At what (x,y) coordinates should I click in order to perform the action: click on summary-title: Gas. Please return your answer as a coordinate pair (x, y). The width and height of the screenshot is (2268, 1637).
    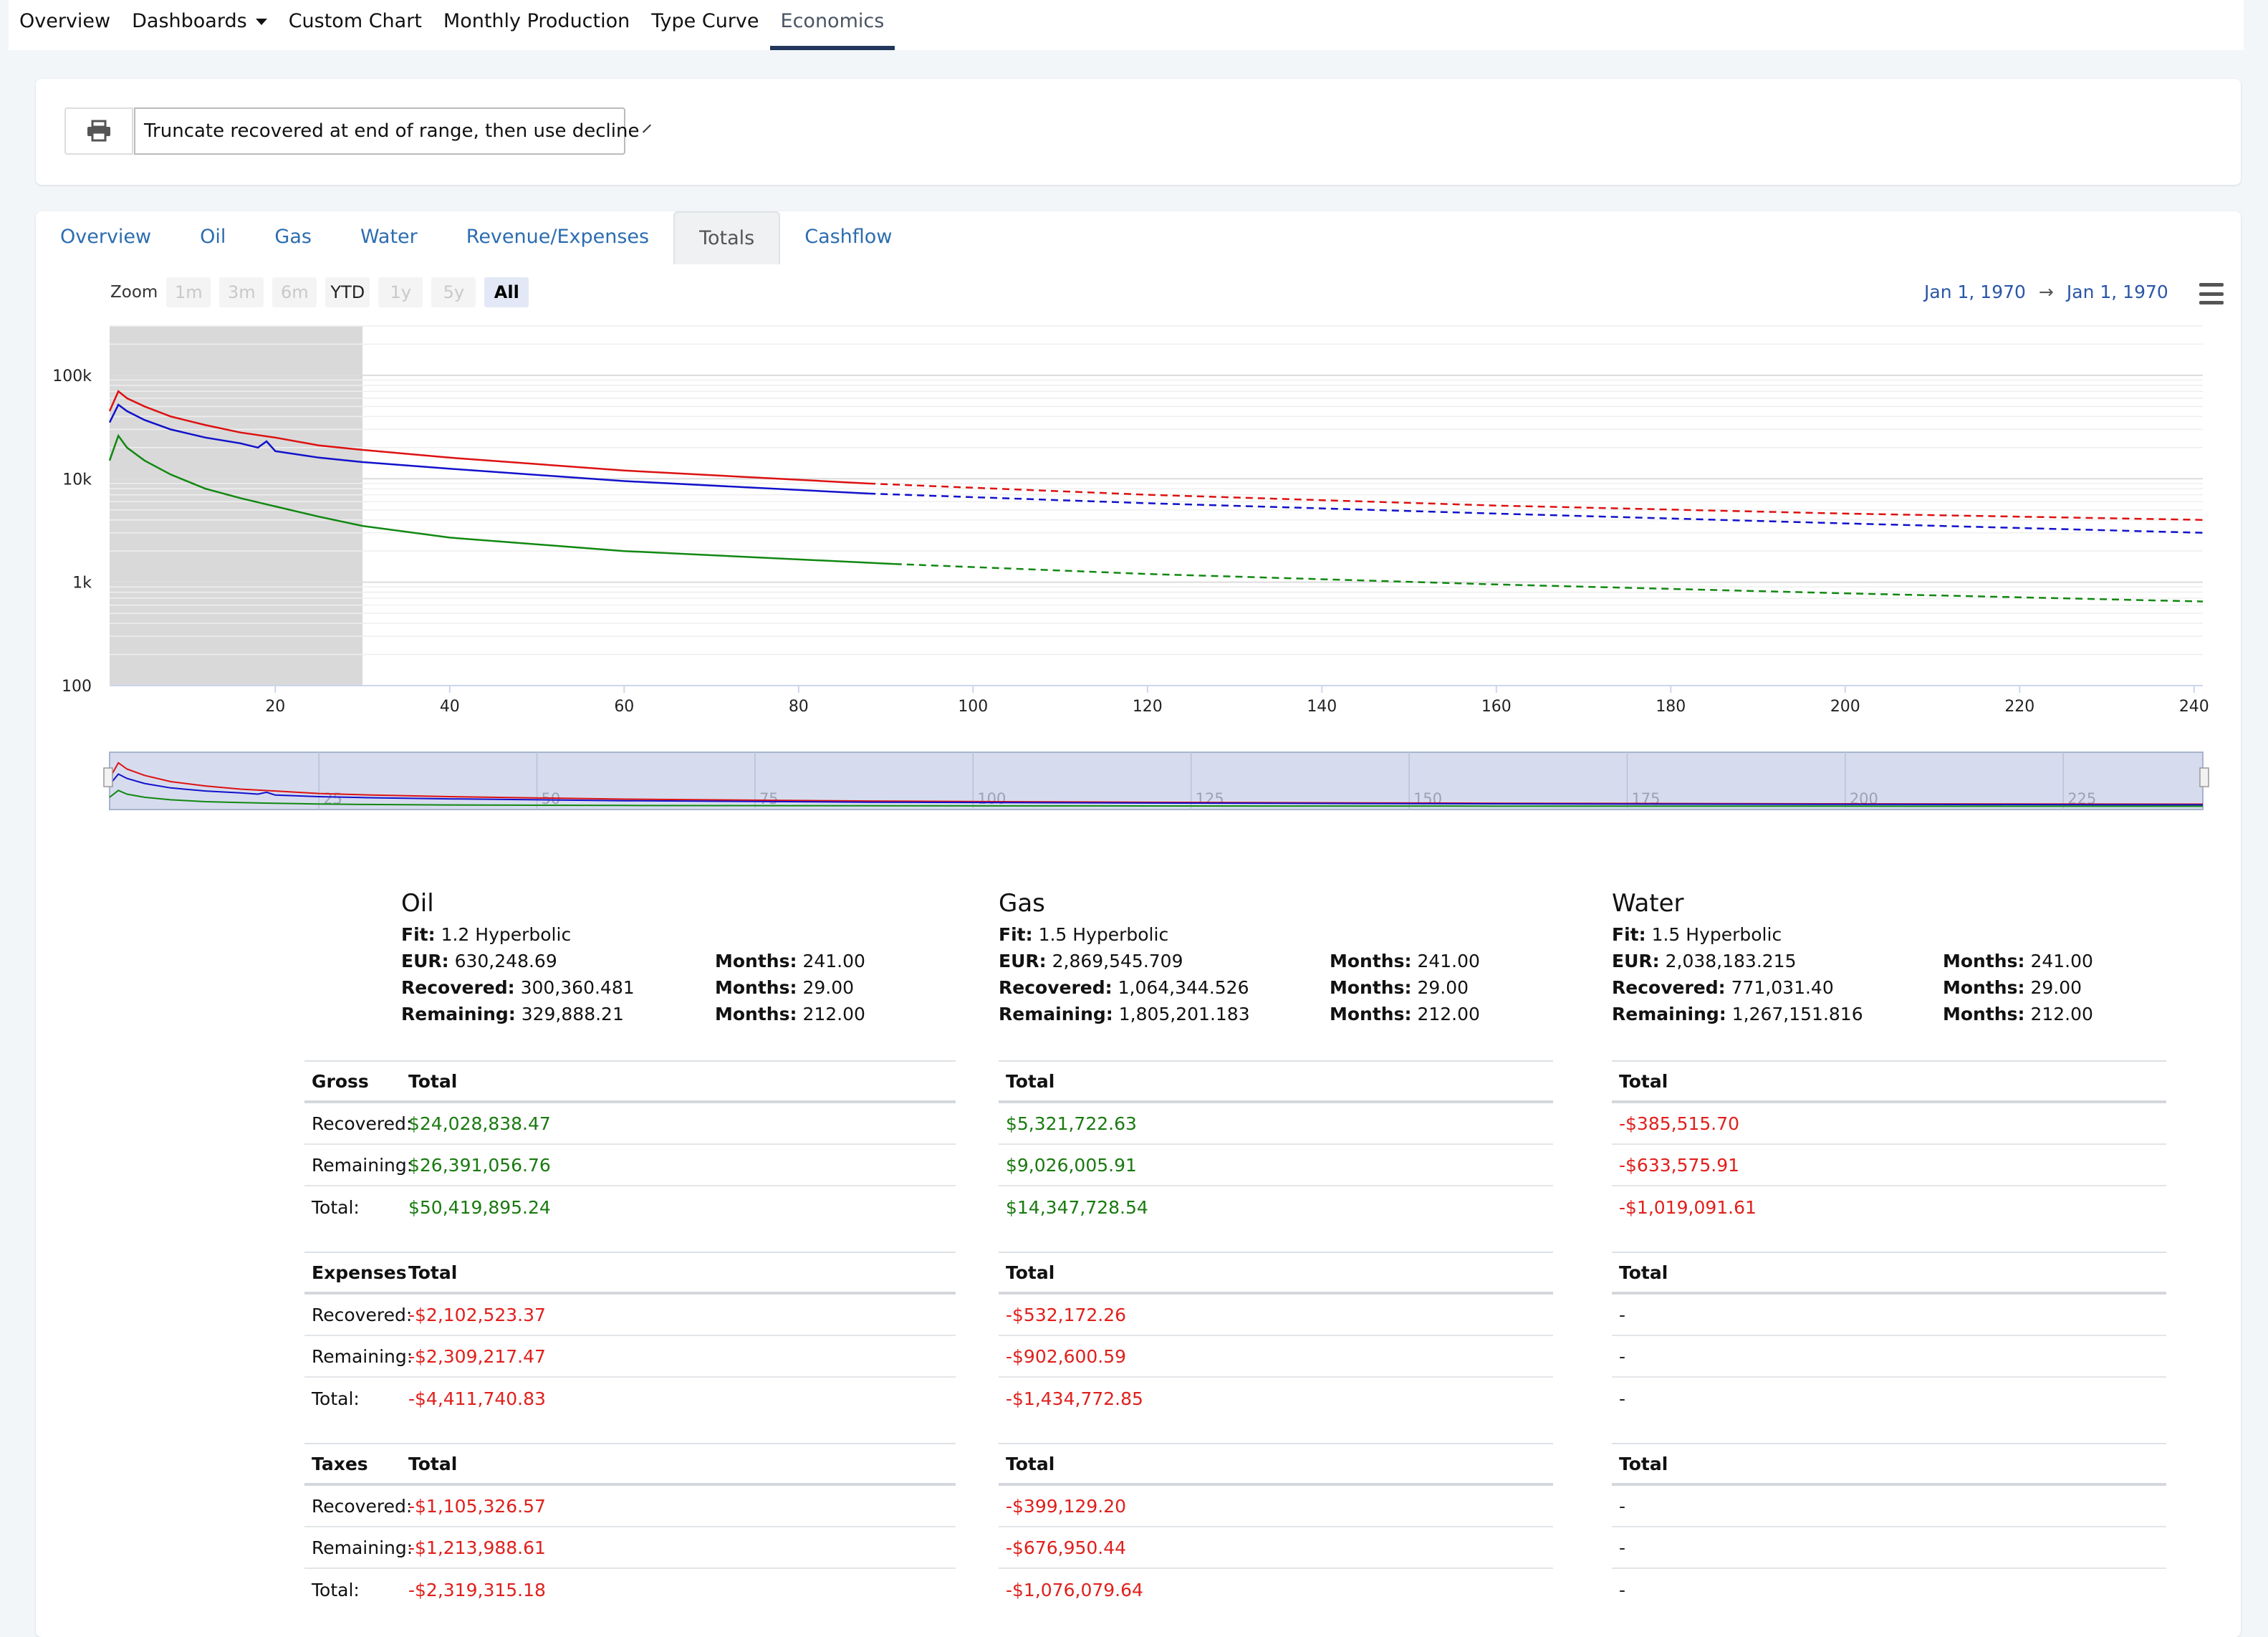
    Looking at the image, I should click on (1022, 903).